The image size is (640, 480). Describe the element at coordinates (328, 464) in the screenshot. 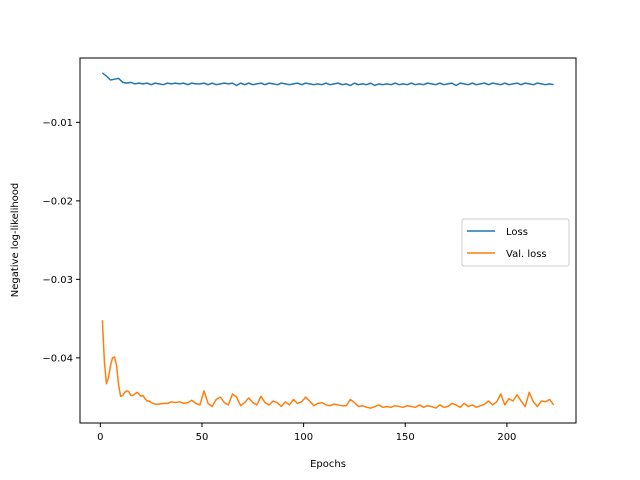

I see `x-axis-label: Epochs` at that location.